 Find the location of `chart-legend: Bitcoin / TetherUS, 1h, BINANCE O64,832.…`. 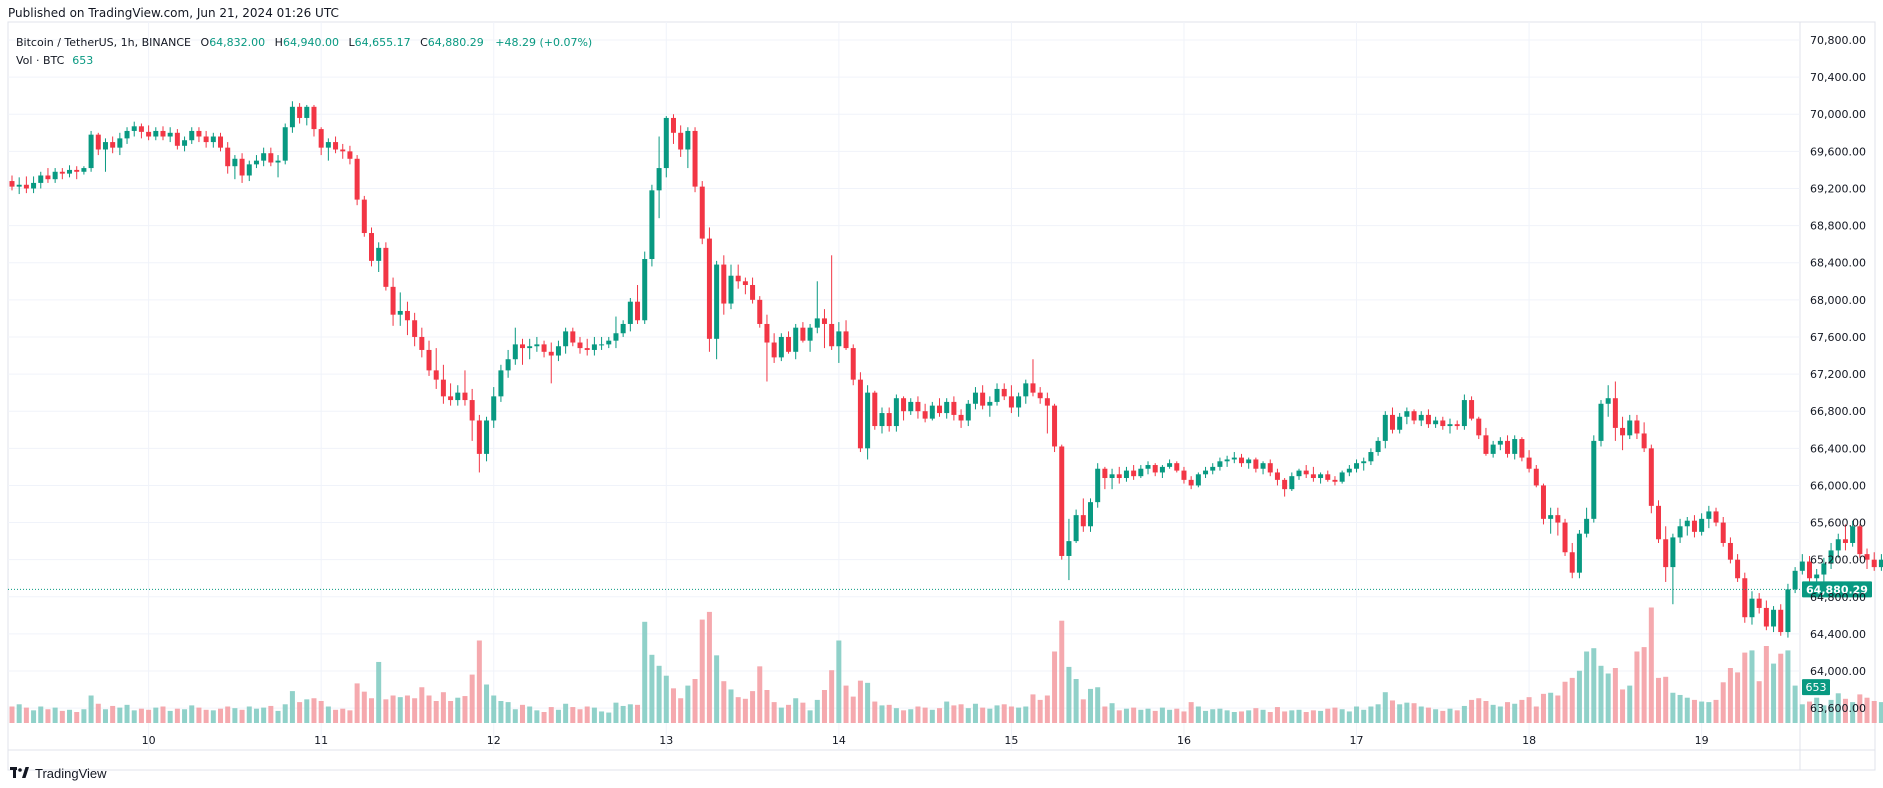

chart-legend: Bitcoin / TetherUS, 1h, BINANCE O64,832.… is located at coordinates (304, 52).